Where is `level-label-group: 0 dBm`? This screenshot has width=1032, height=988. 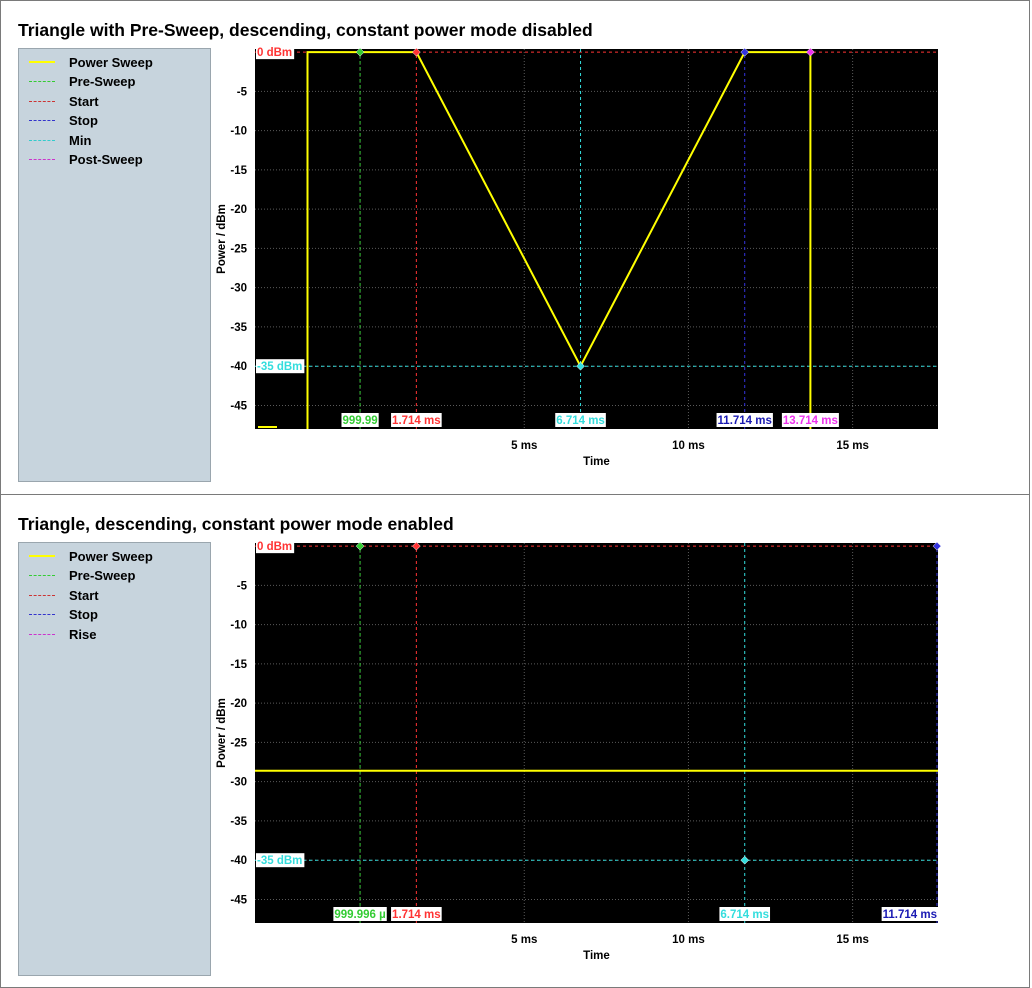
level-label-group: 0 dBm is located at coordinates (275, 546).